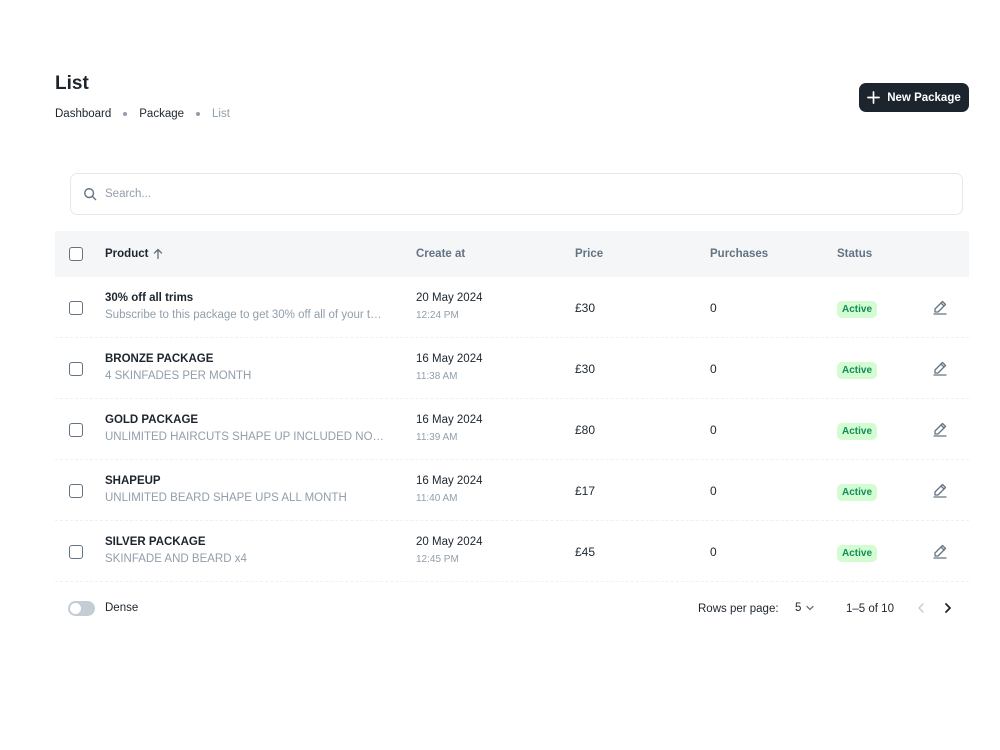 The width and height of the screenshot is (1000, 750). I want to click on new-package-button: New Package, so click(914, 97).